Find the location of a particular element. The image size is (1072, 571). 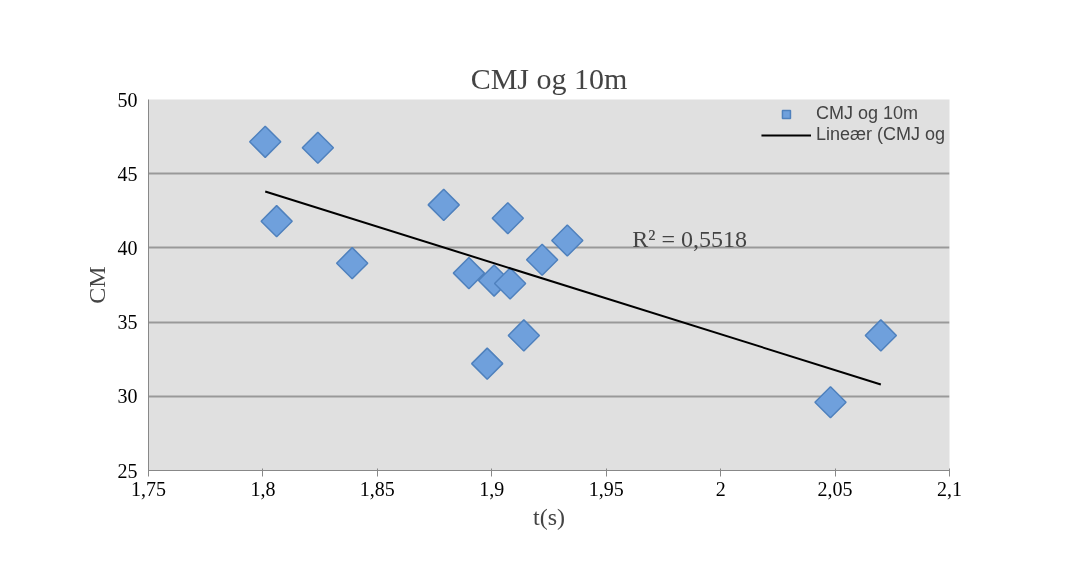

legend-label: Lineær (CMJ og is located at coordinates (880, 134).